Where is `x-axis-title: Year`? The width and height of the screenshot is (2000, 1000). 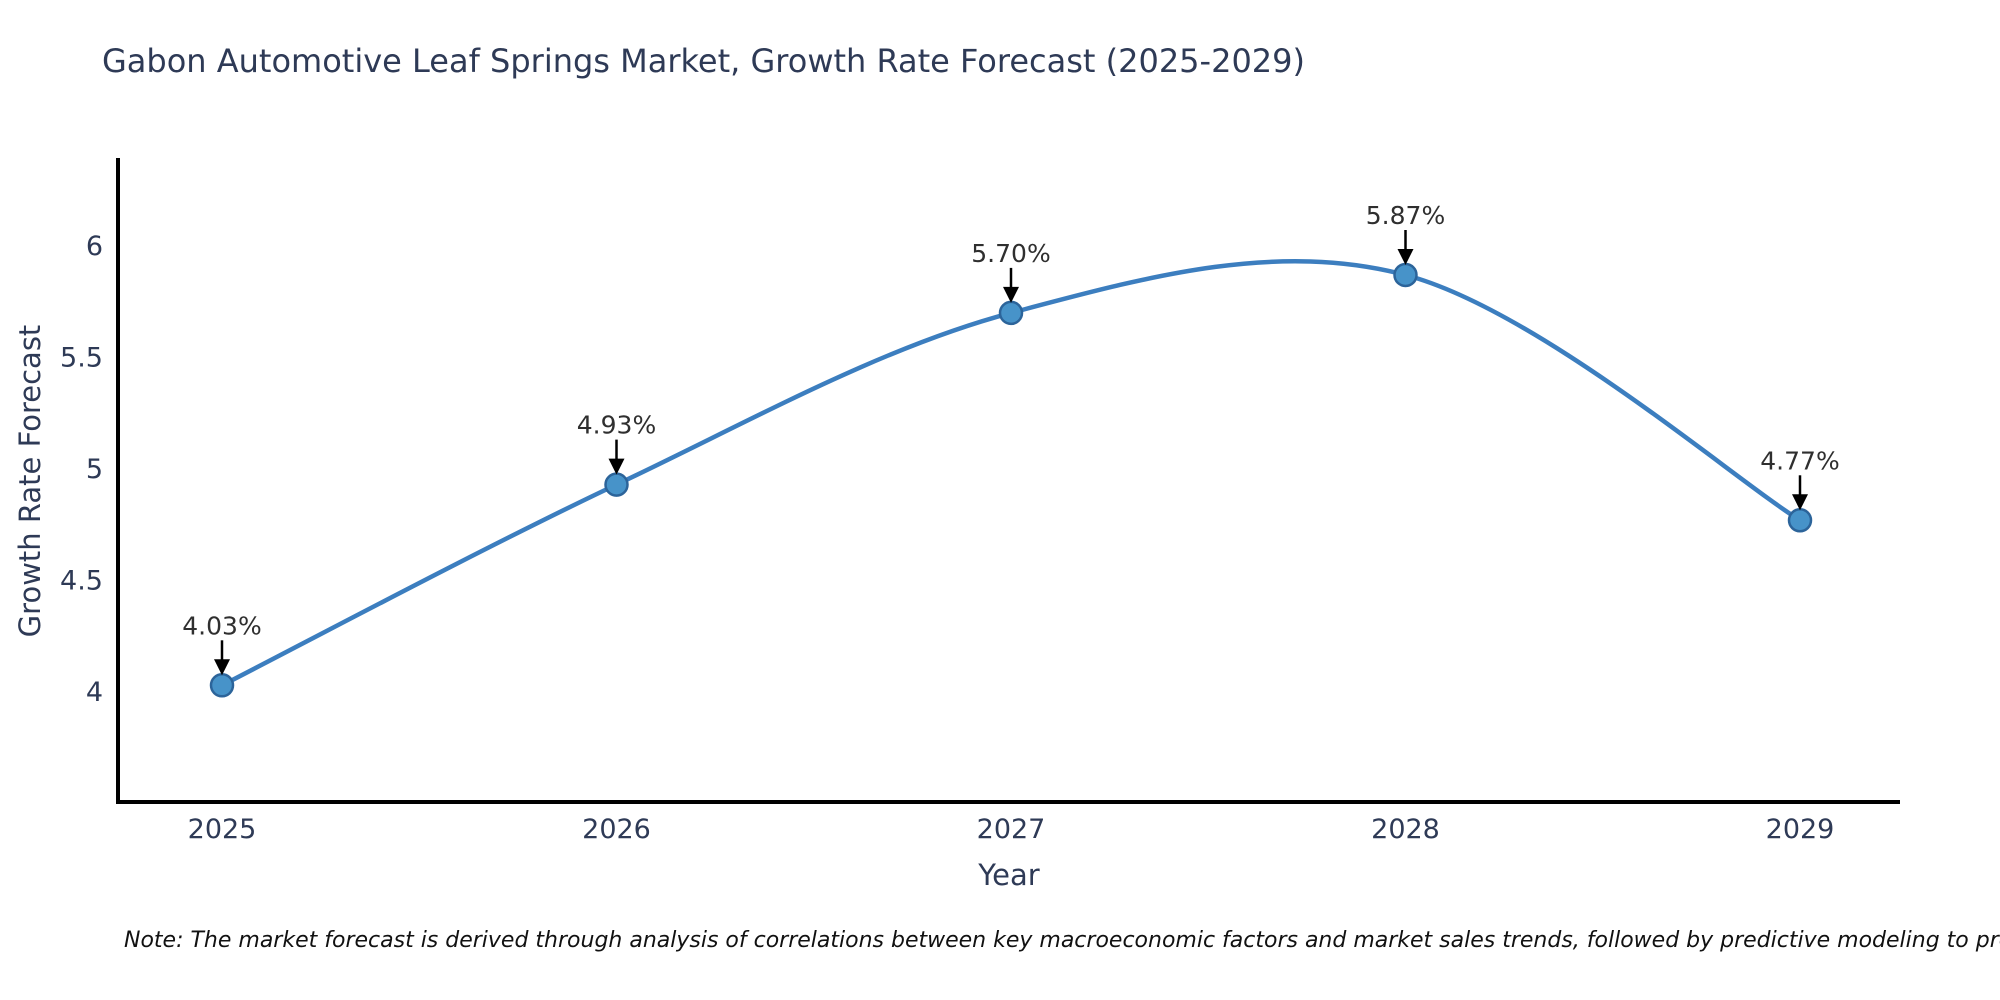 x-axis-title: Year is located at coordinates (1009, 875).